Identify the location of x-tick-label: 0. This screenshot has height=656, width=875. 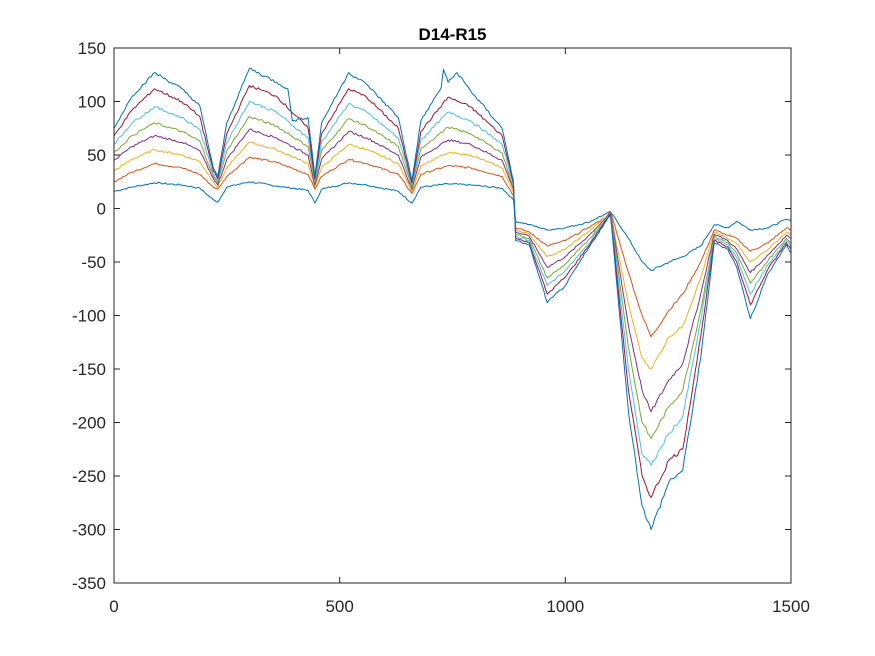
(113, 606).